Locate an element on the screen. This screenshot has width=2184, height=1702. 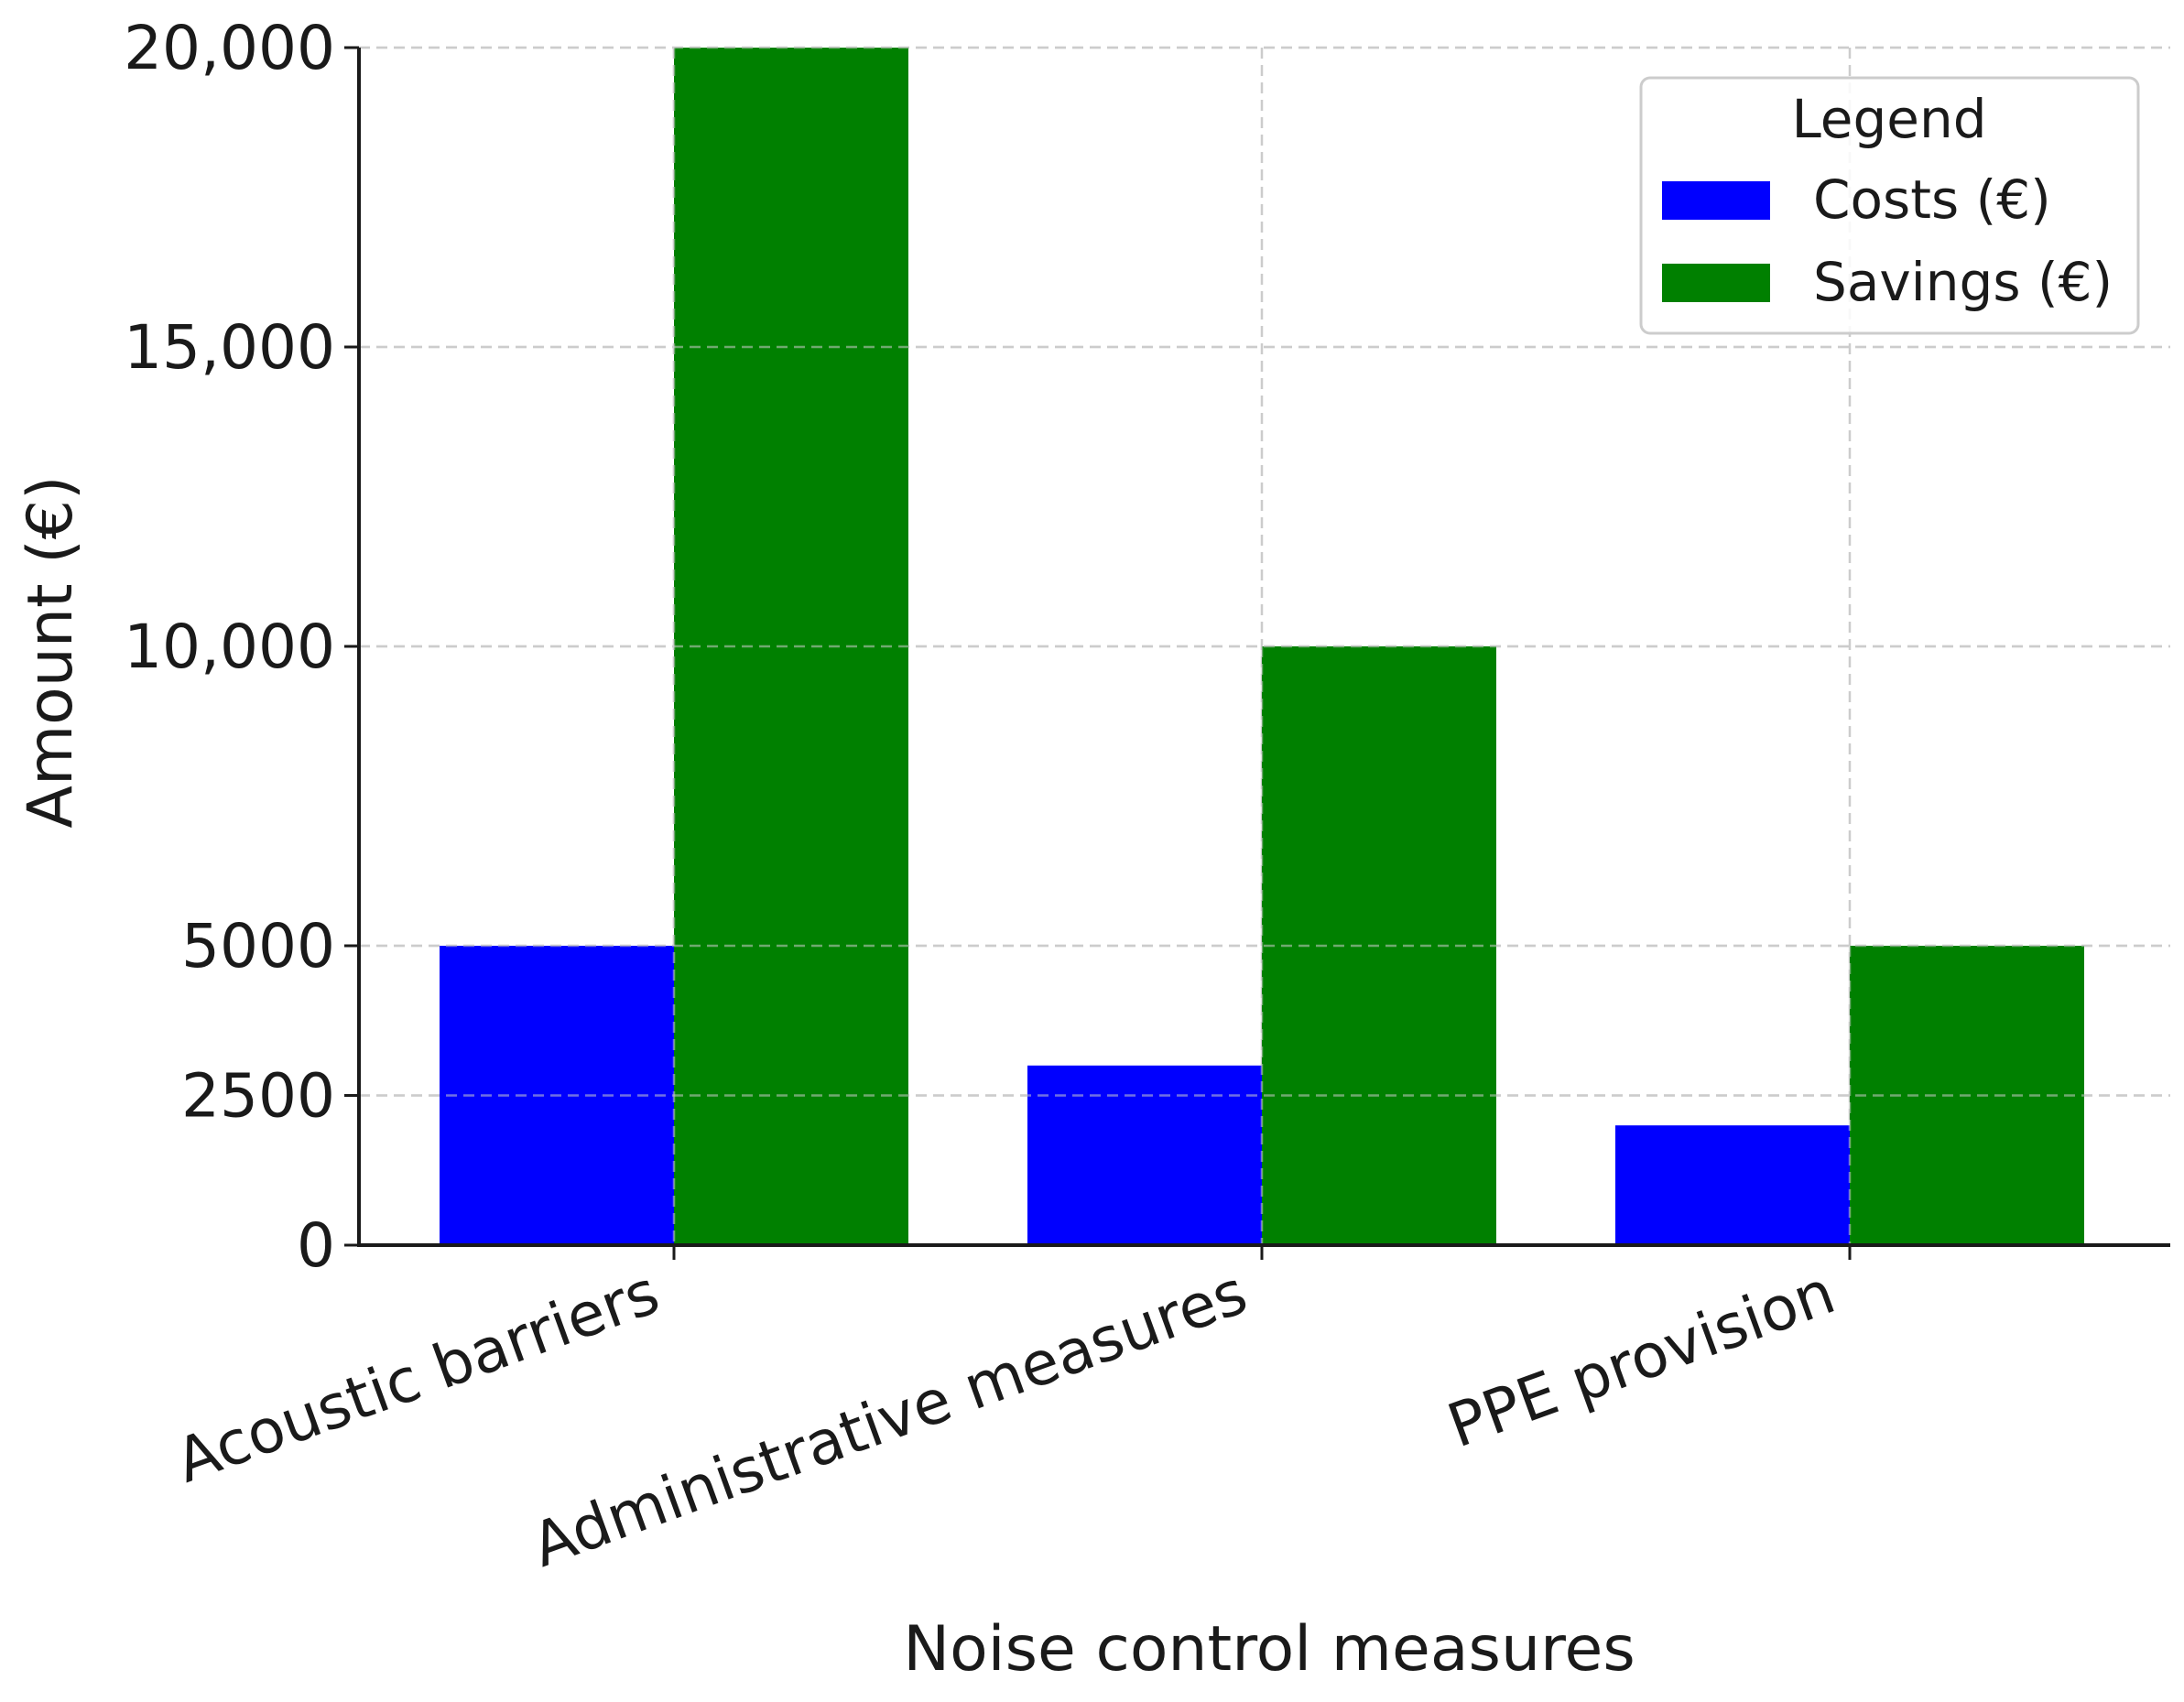
y-tick-label-2: 5000 is located at coordinates (258, 946).